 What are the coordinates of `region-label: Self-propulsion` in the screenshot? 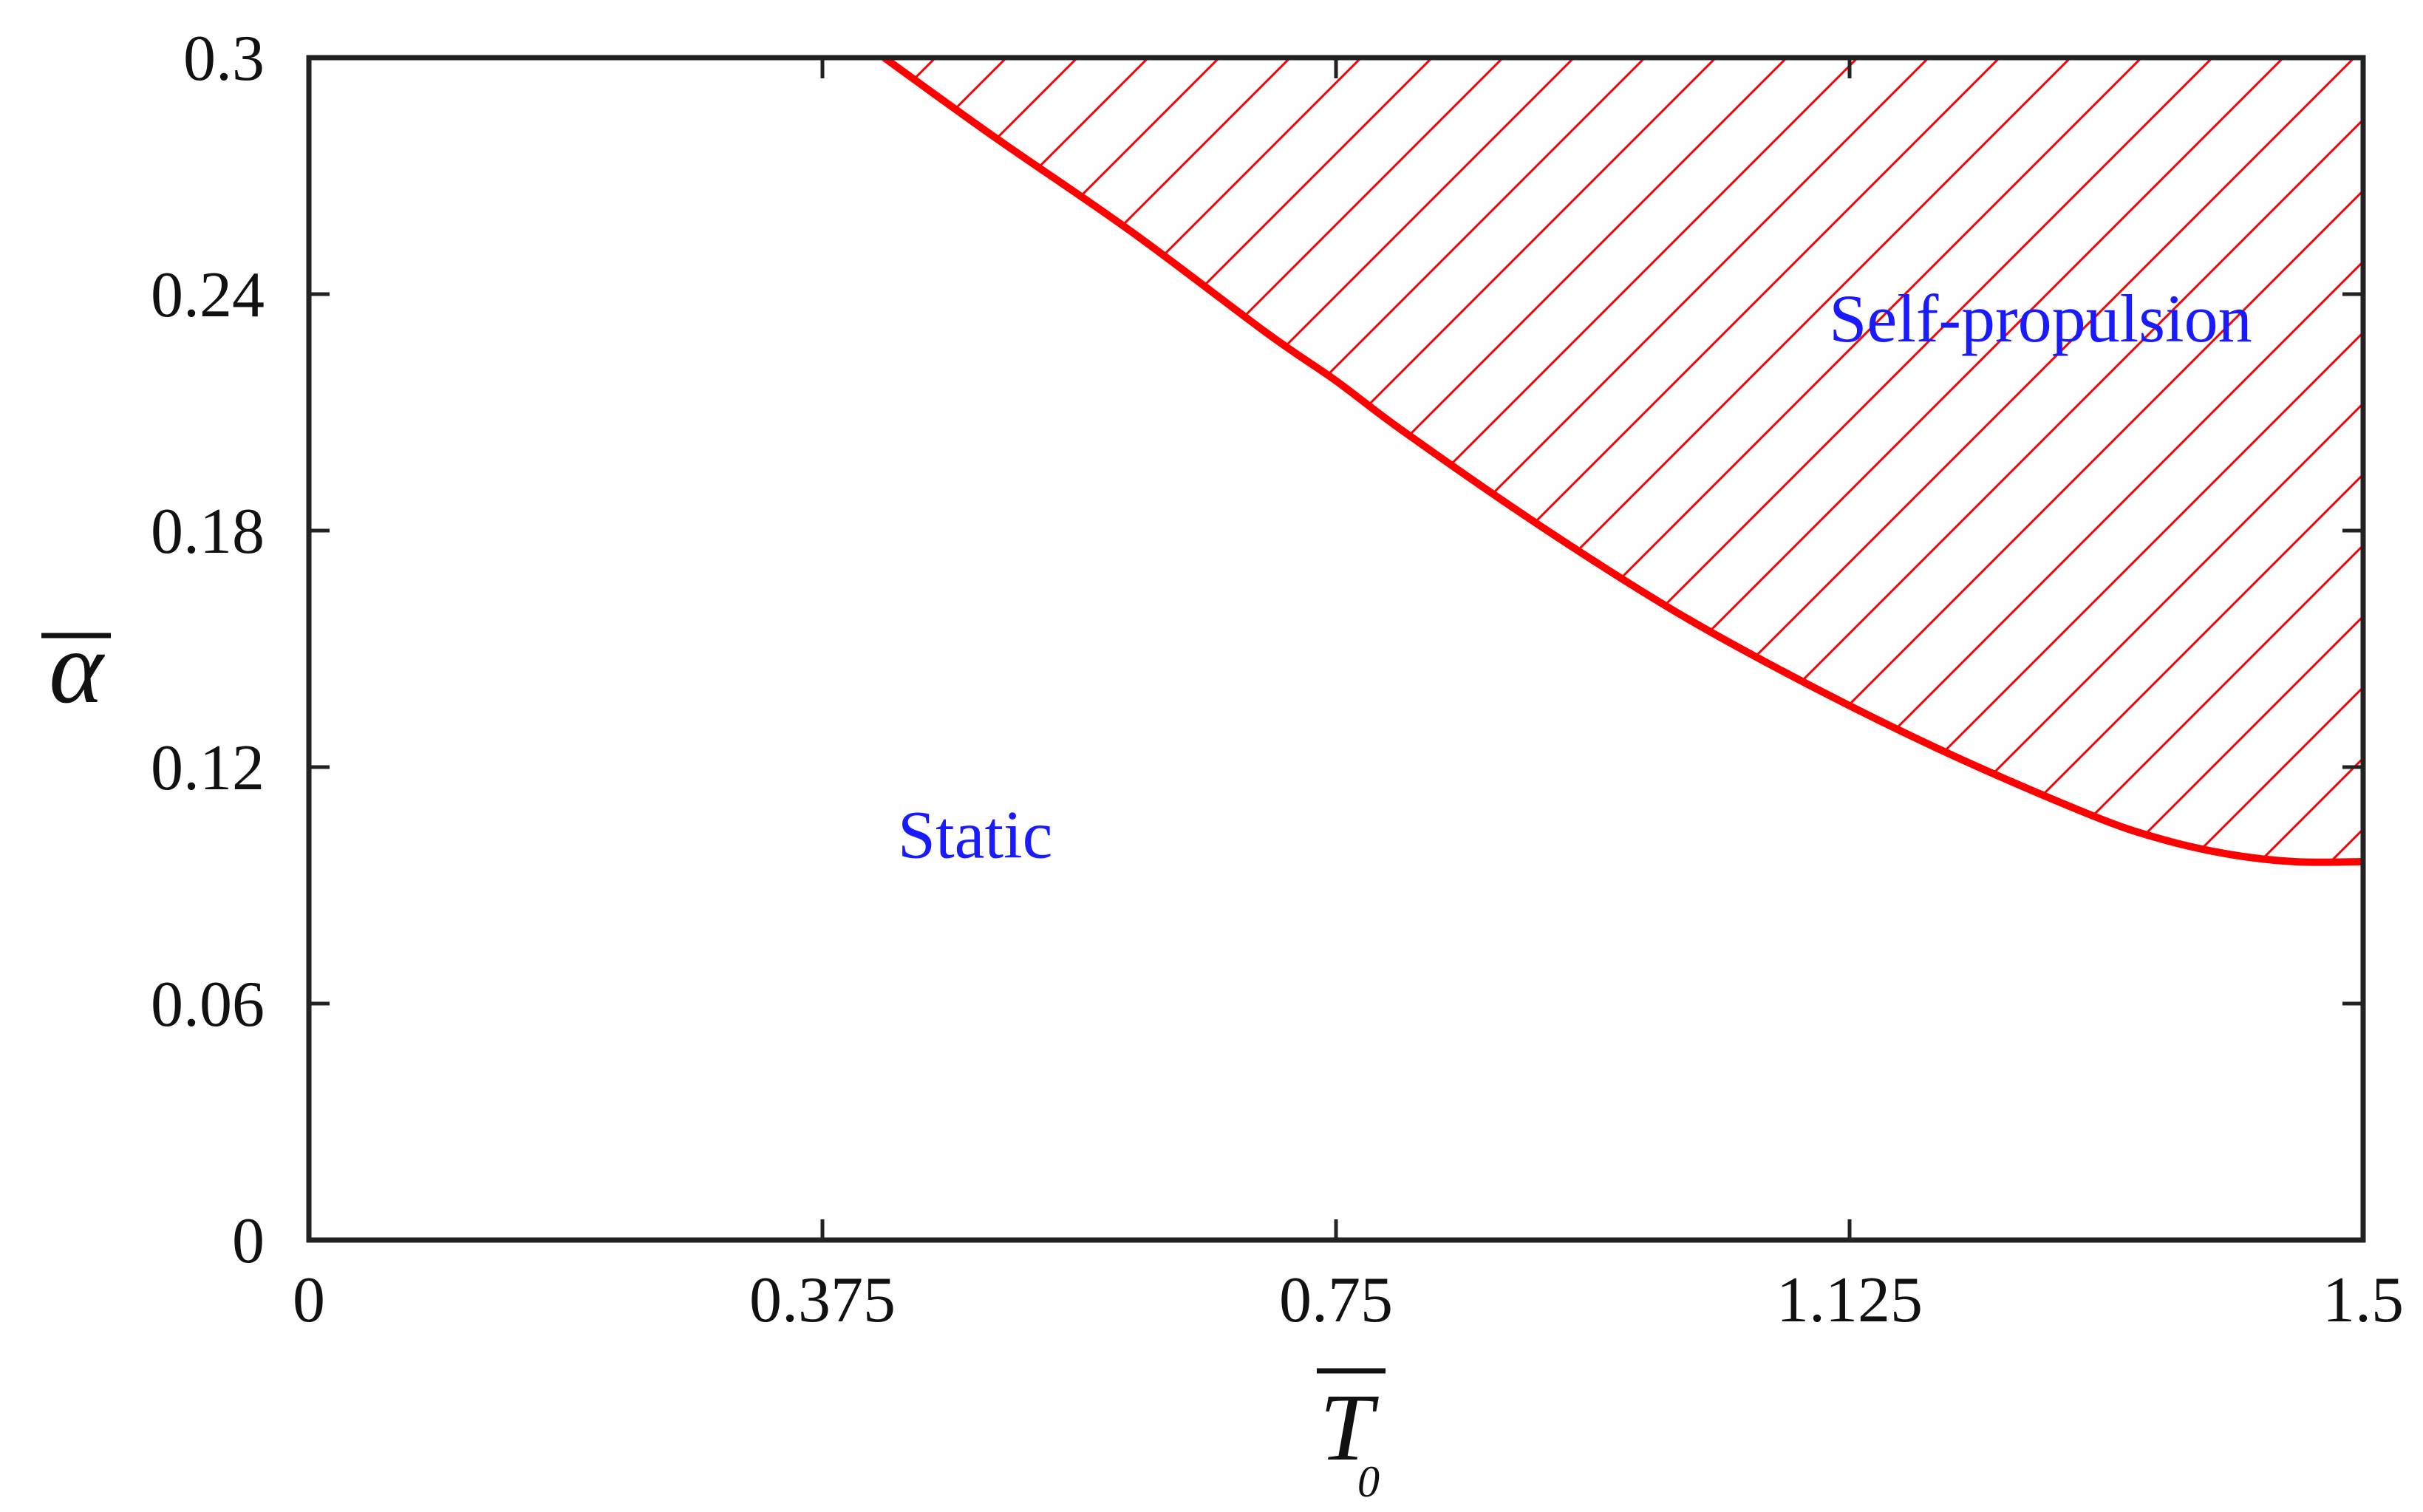 It's located at (2040, 318).